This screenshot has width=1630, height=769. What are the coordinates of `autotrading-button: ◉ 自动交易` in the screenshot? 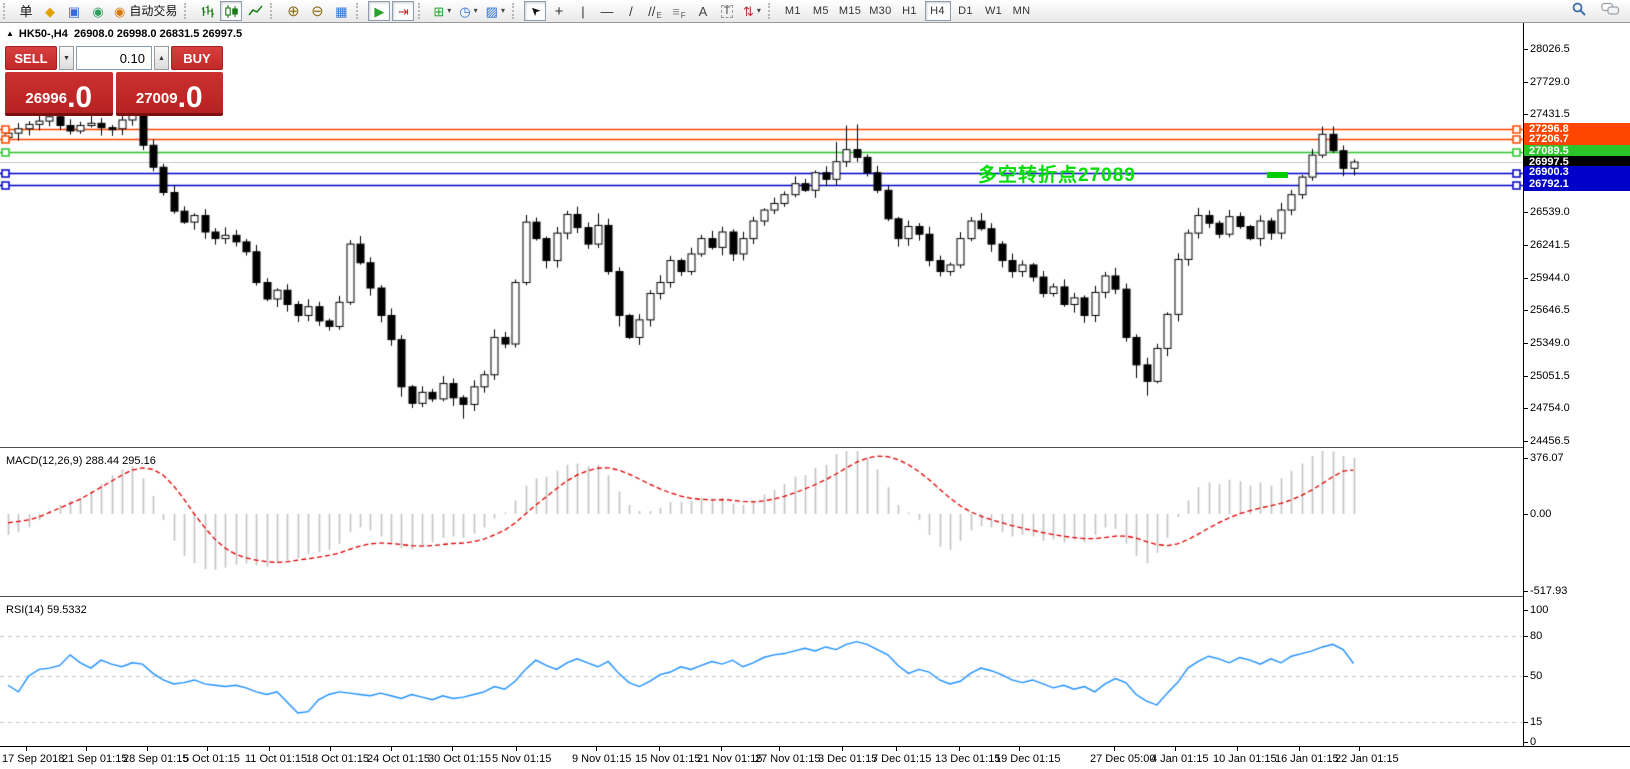 It's located at (145, 11).